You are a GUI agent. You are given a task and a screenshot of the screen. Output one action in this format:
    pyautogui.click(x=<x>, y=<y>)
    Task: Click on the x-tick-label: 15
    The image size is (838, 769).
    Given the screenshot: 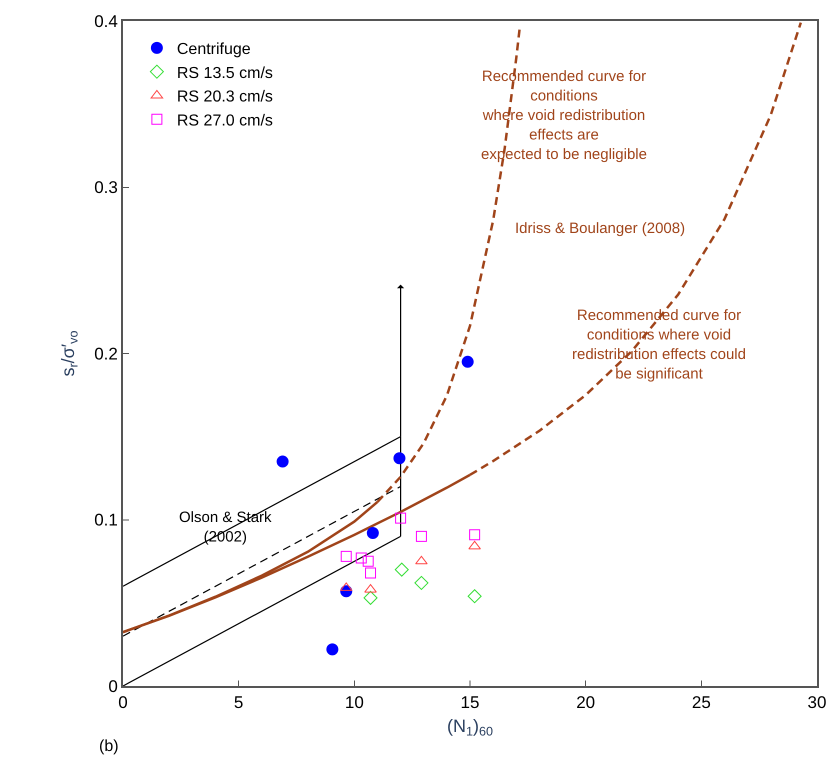 What is the action you would take?
    pyautogui.click(x=470, y=702)
    